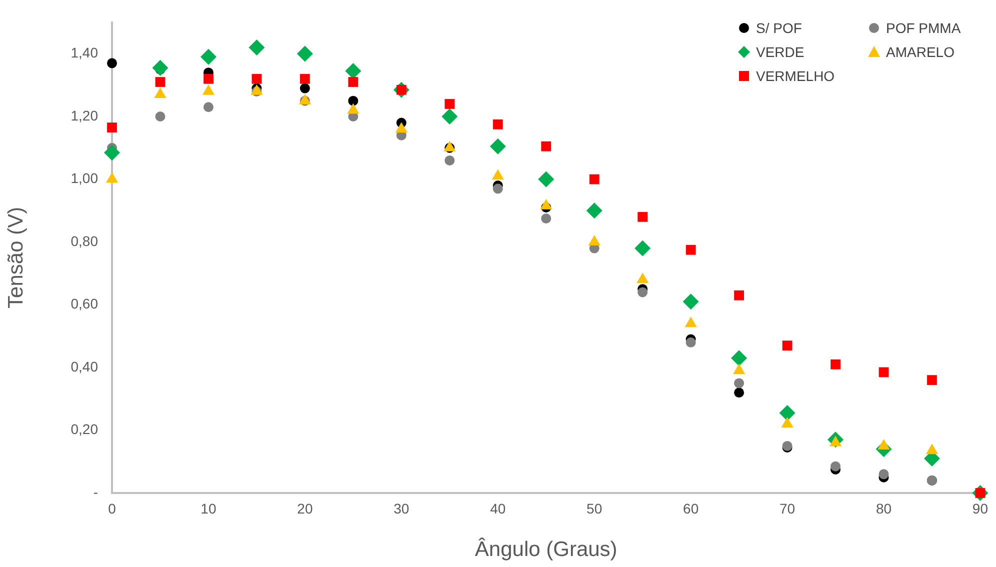 The width and height of the screenshot is (996, 567). What do you see at coordinates (84, 304) in the screenshot?
I see `y-tick-label: 0,60` at bounding box center [84, 304].